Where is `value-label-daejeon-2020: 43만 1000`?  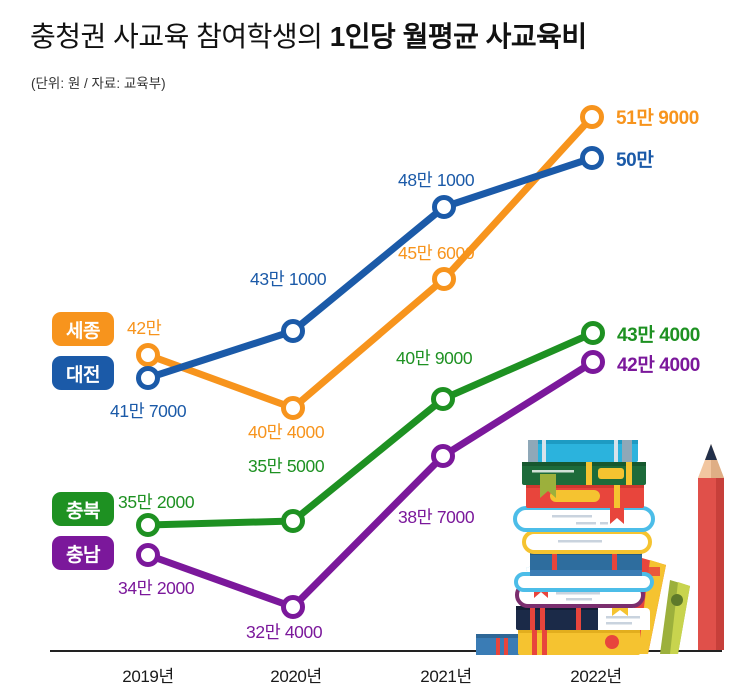 value-label-daejeon-2020: 43만 1000 is located at coordinates (288, 279).